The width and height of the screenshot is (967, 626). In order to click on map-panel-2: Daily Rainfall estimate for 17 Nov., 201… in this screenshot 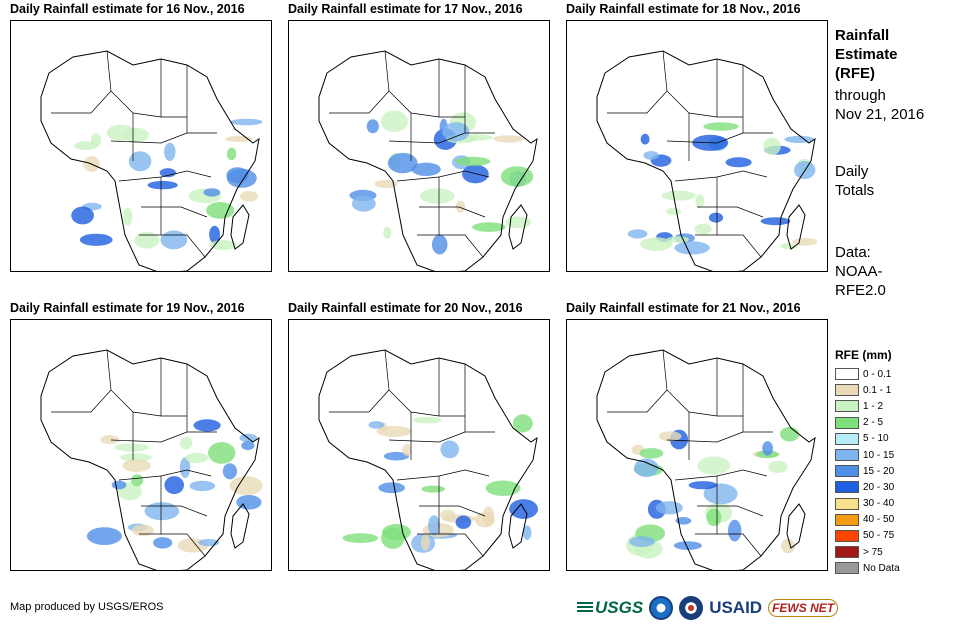, I will do `click(419, 137)`.